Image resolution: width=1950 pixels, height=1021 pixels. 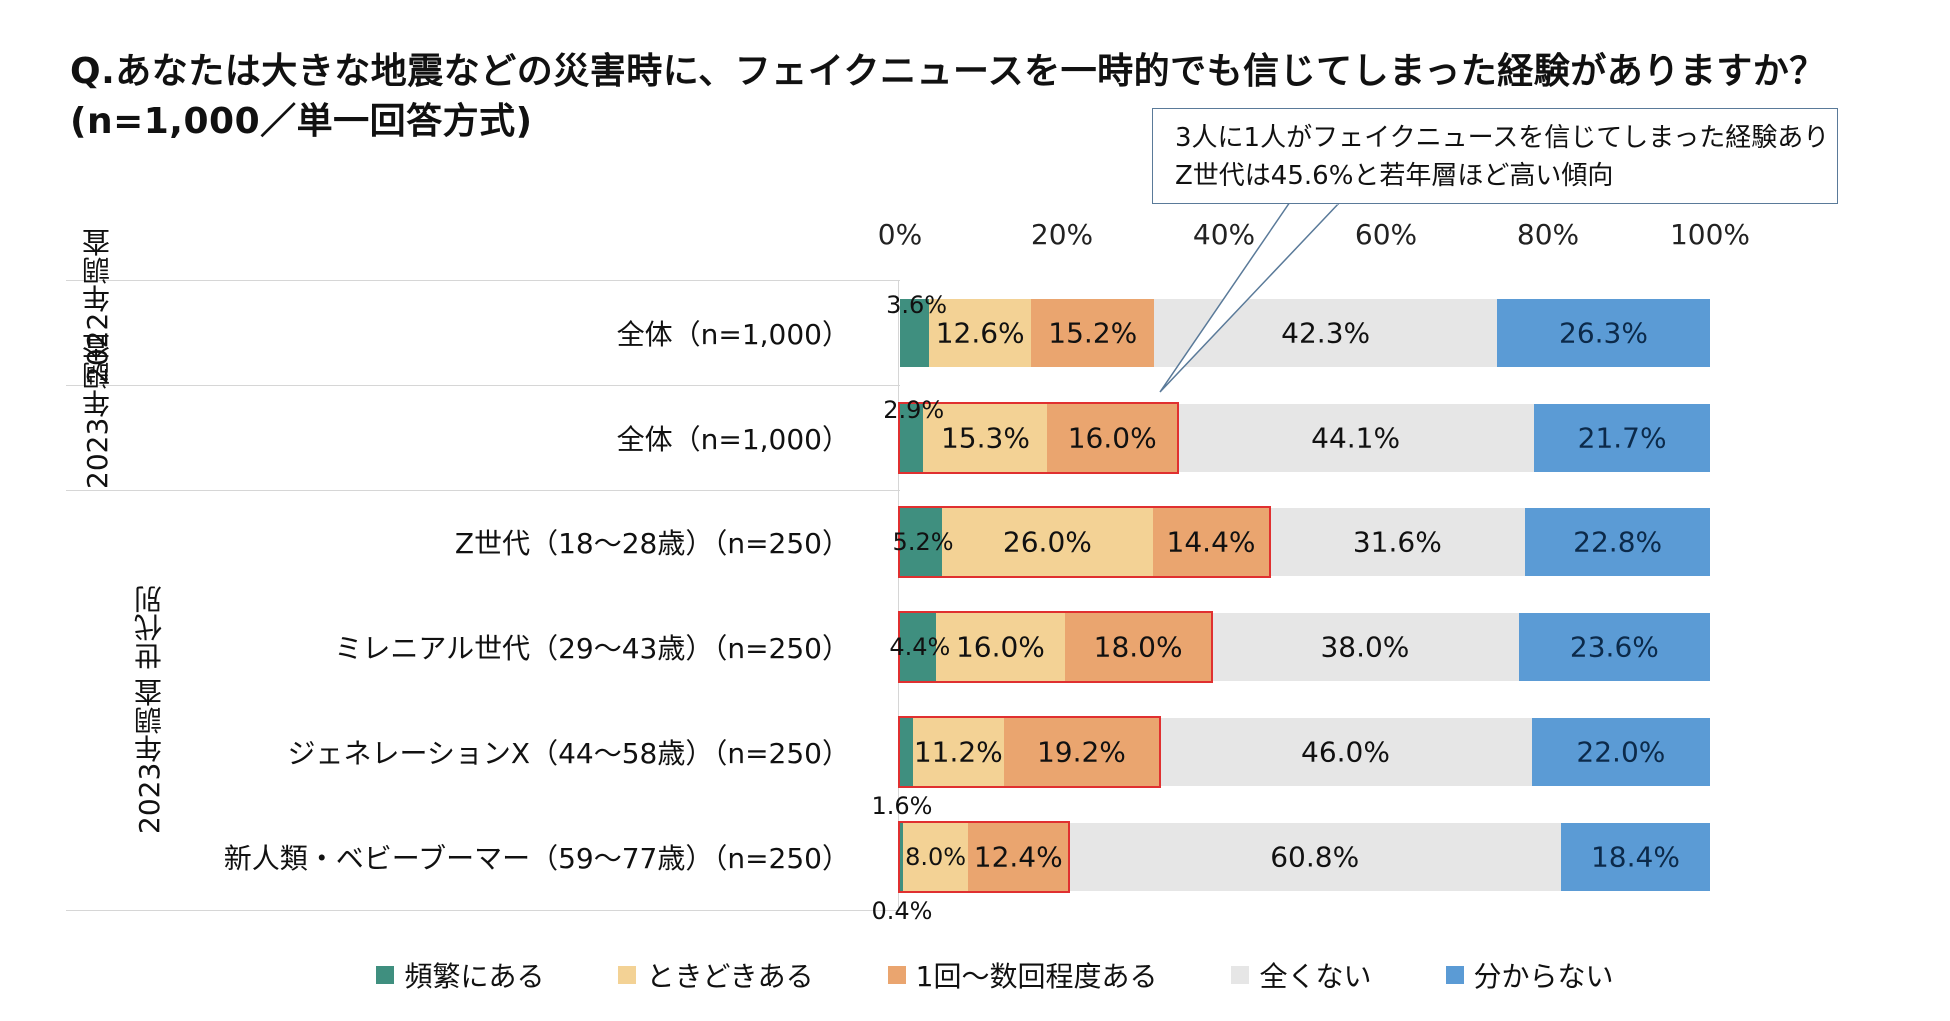 What do you see at coordinates (536, 858) in the screenshot?
I see `row-label: 新人類・ベビーブーマー（59～77歳）（n=250）` at bounding box center [536, 858].